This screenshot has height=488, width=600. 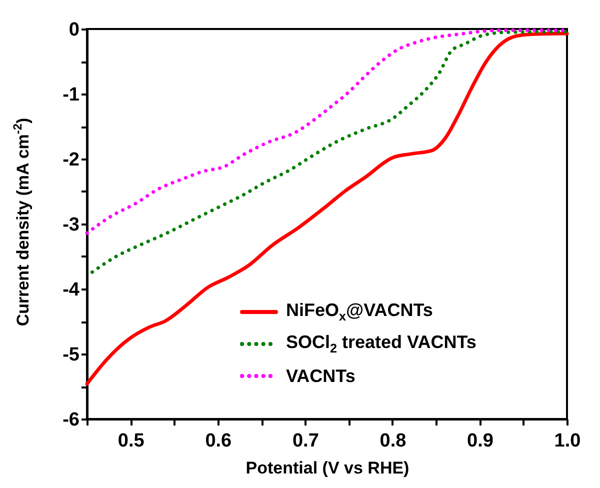 I want to click on x-tick-label: 0.8, so click(x=393, y=441).